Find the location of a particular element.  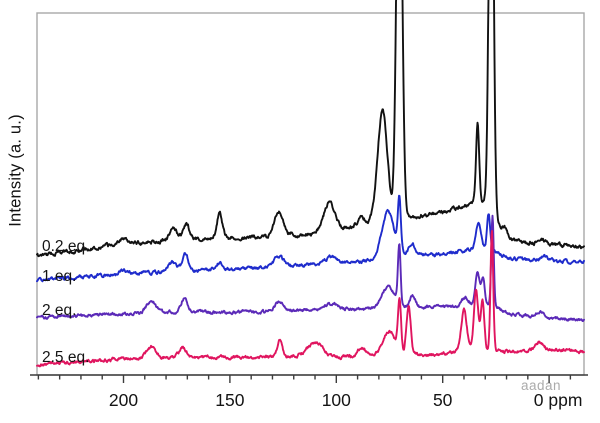

x-tick-label: 150 is located at coordinates (229, 400).